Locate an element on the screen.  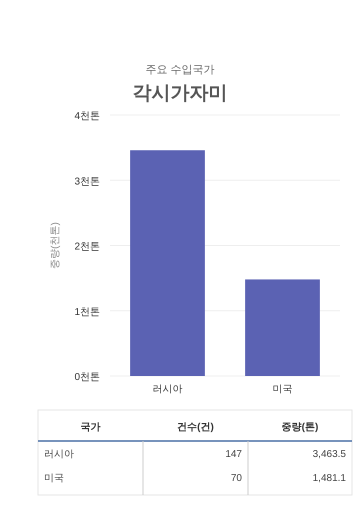
y-tick-label: 3천톤 is located at coordinates (87, 182).